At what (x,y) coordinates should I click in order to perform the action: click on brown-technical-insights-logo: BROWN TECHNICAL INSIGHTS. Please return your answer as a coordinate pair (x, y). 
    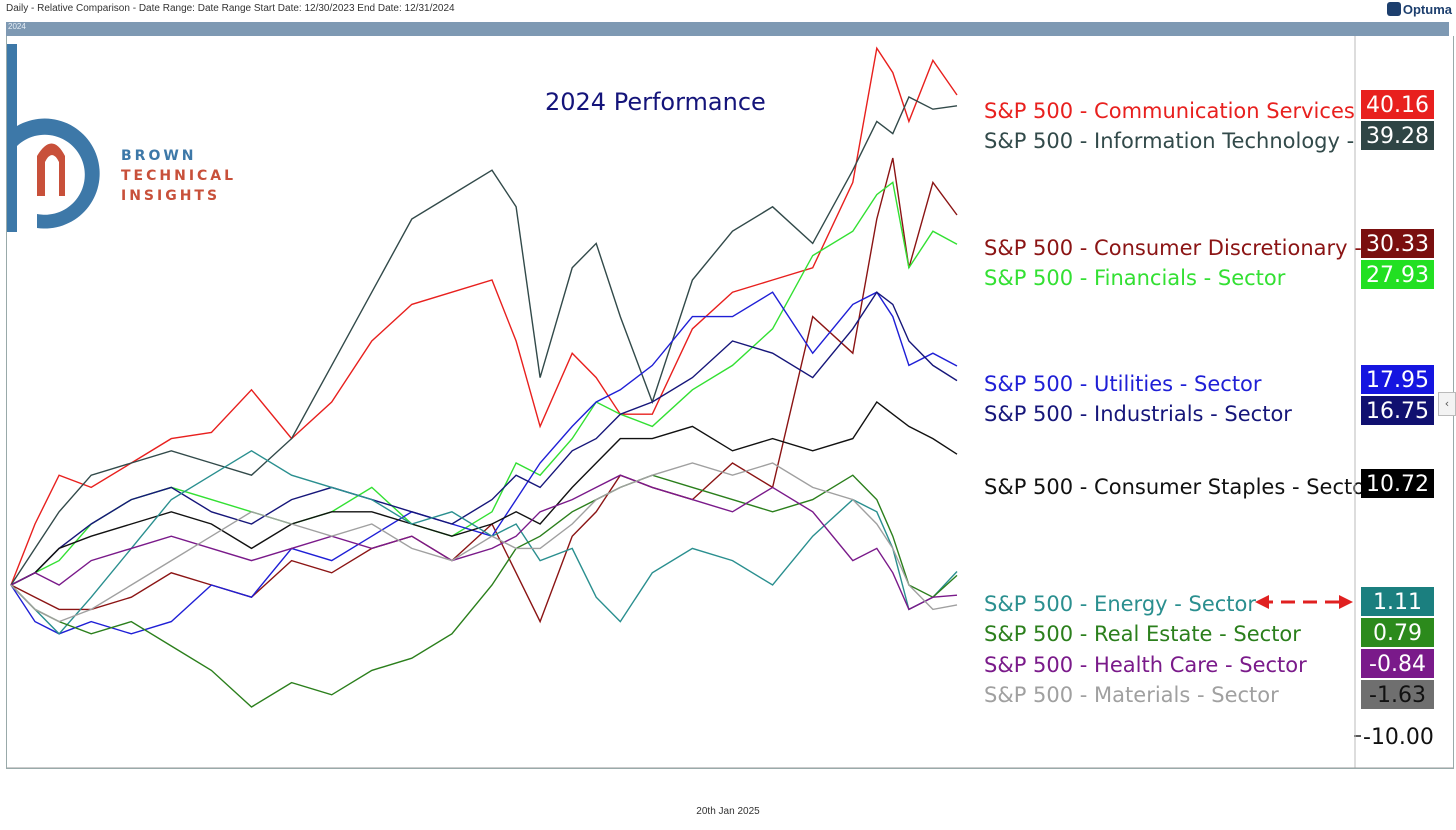
    Looking at the image, I should click on (121, 138).